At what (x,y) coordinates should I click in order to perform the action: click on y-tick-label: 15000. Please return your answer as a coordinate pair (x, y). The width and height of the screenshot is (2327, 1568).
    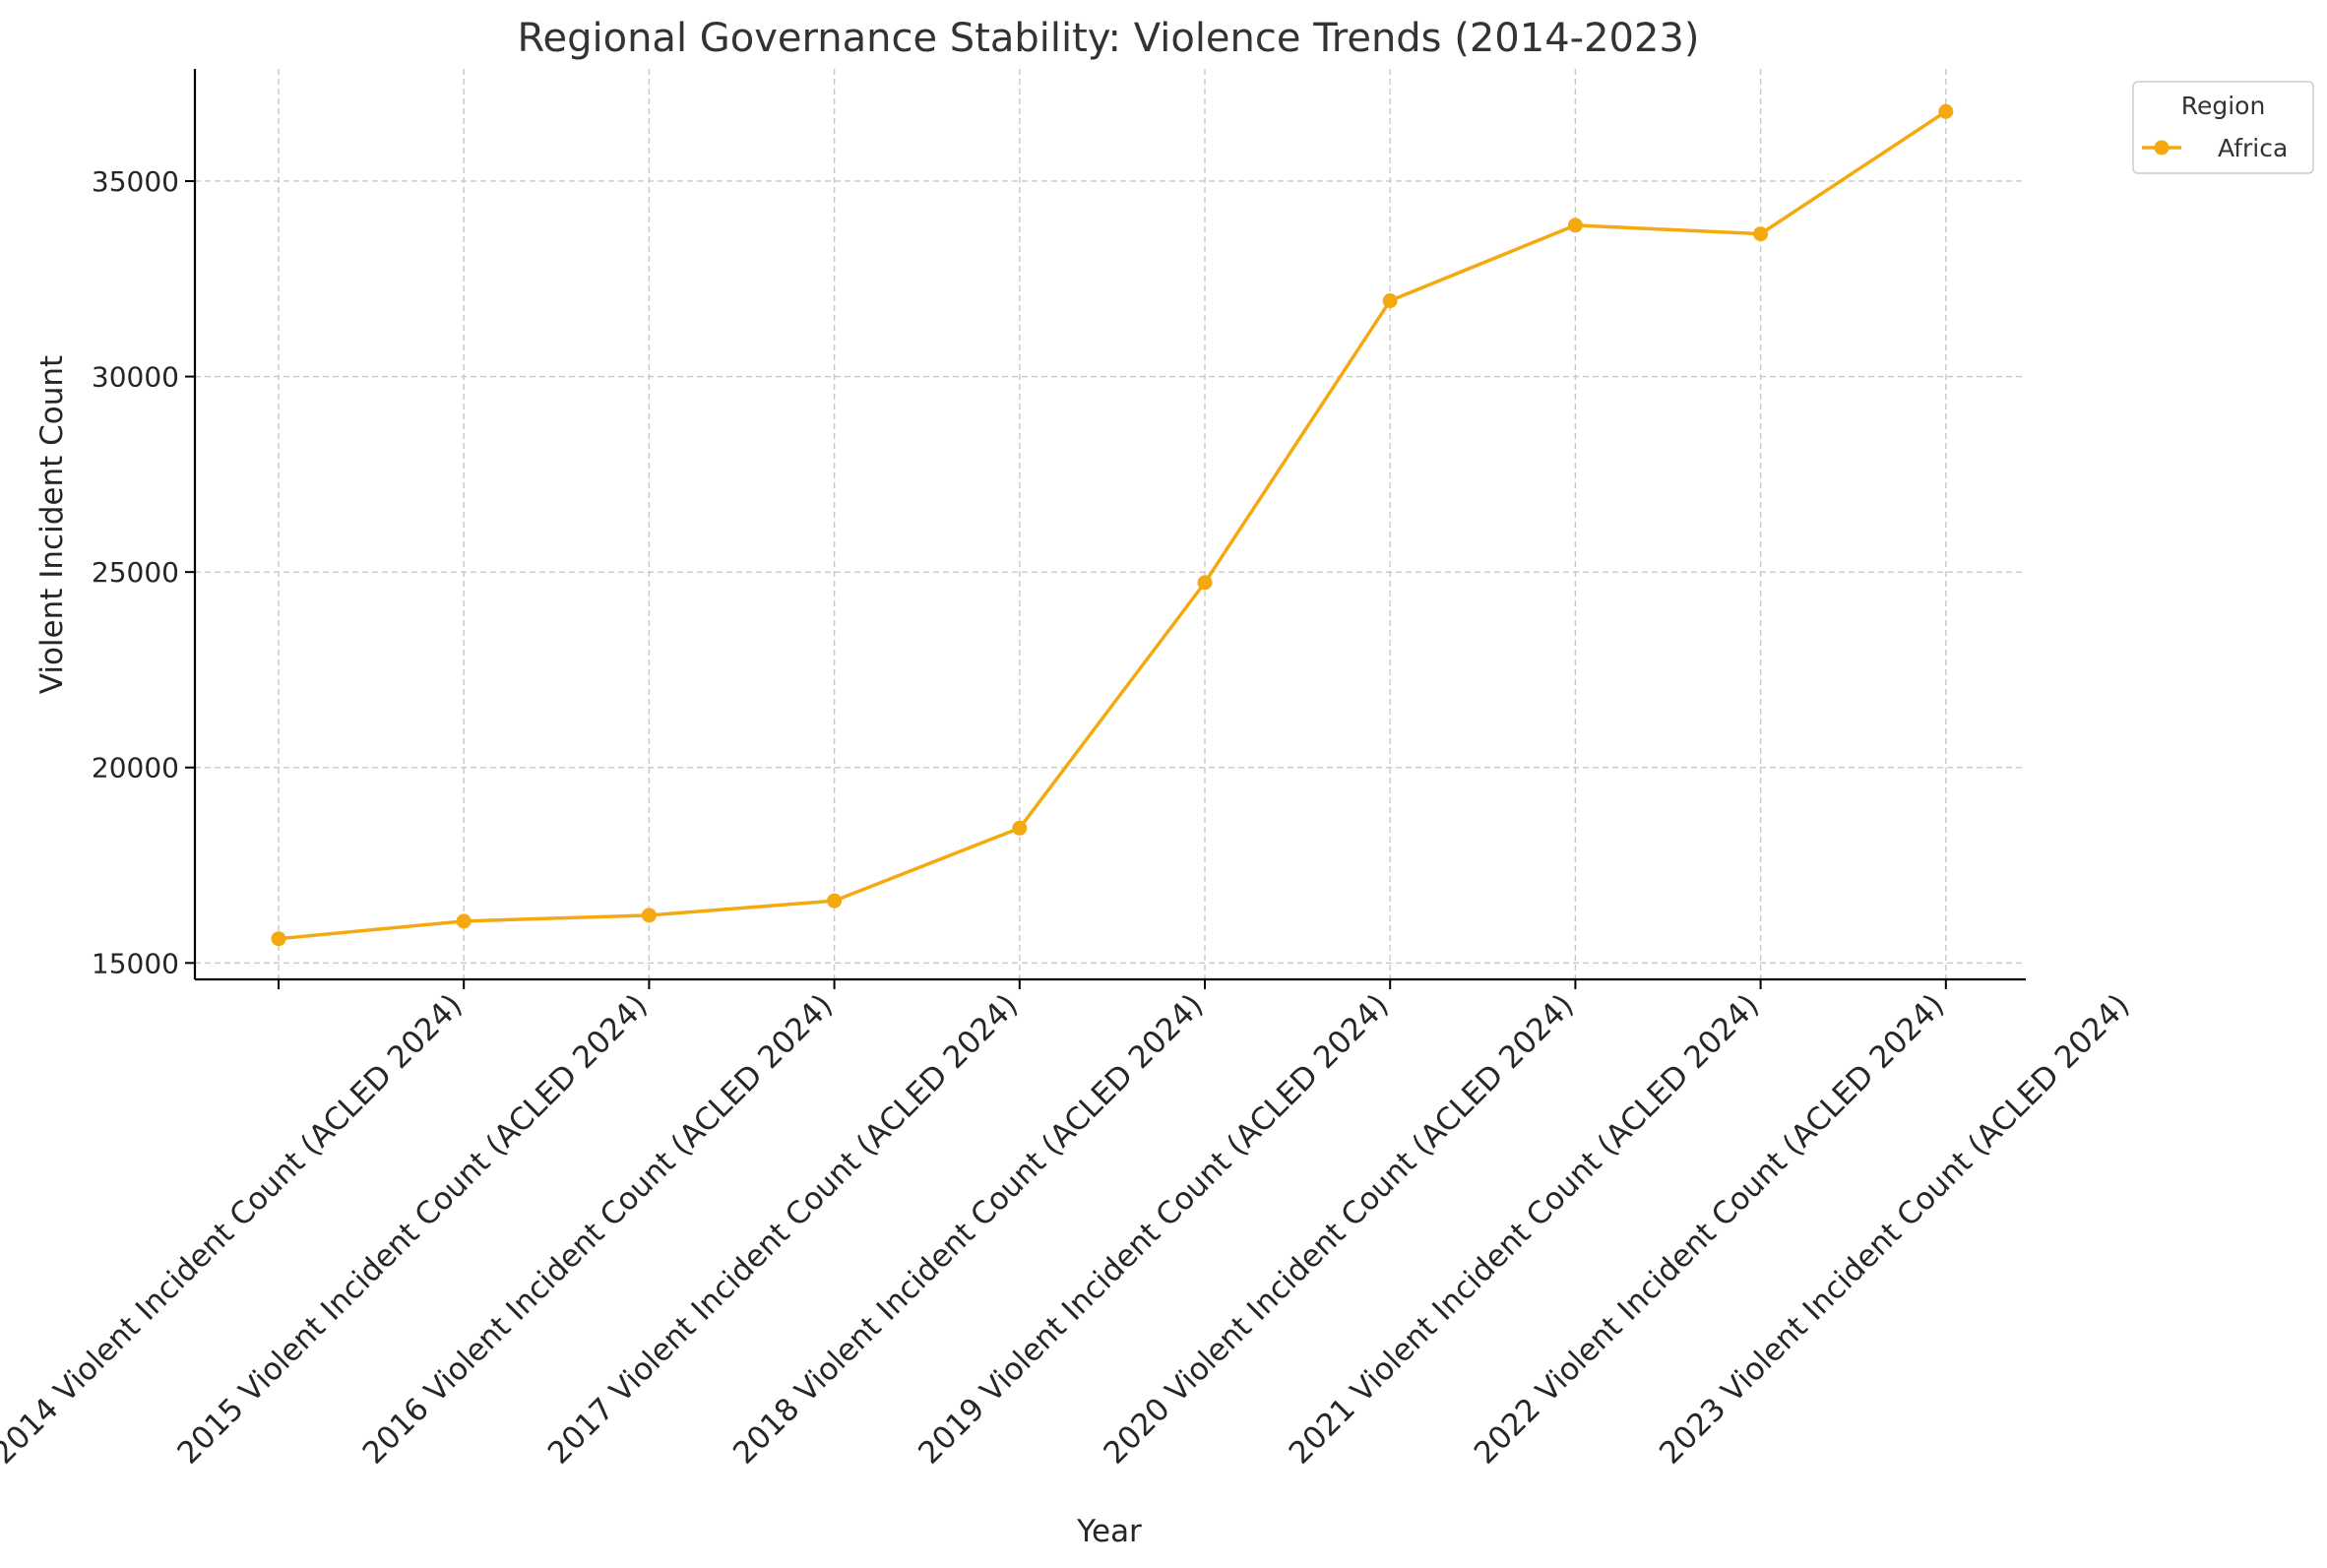
    Looking at the image, I should click on (135, 963).